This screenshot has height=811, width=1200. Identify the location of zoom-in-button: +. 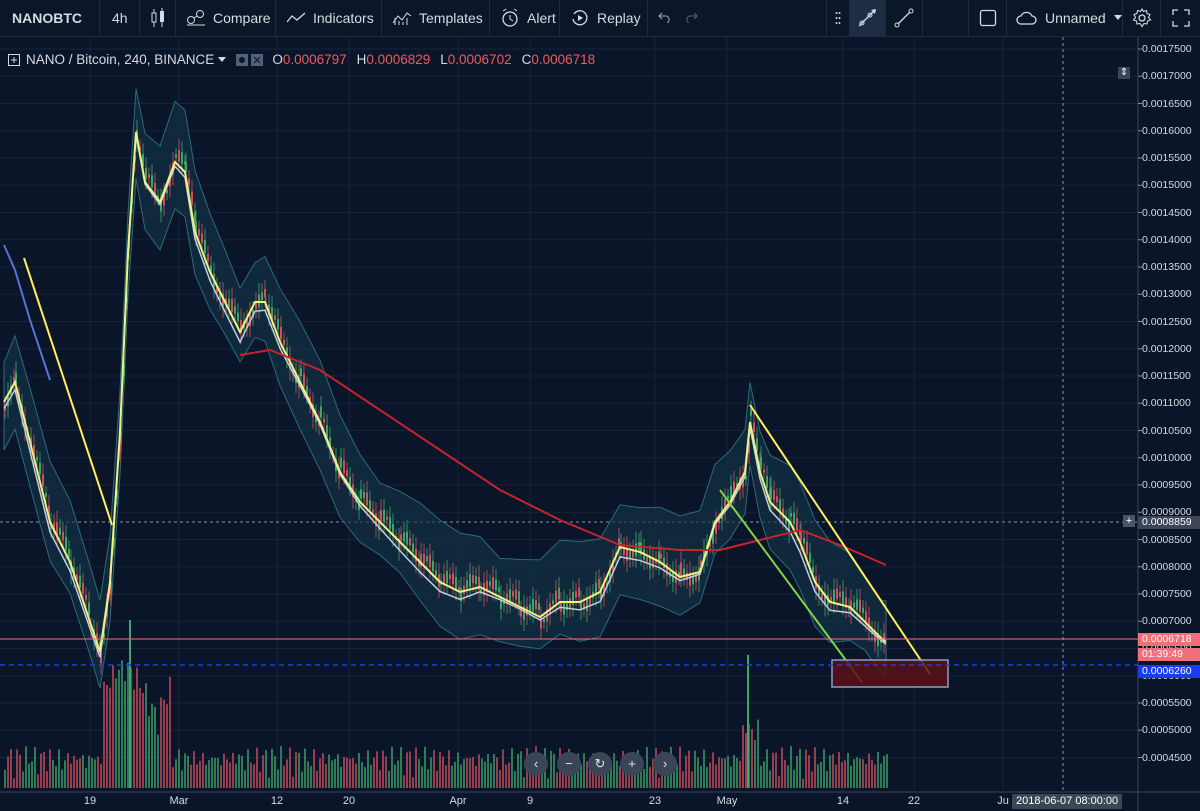
(632, 764).